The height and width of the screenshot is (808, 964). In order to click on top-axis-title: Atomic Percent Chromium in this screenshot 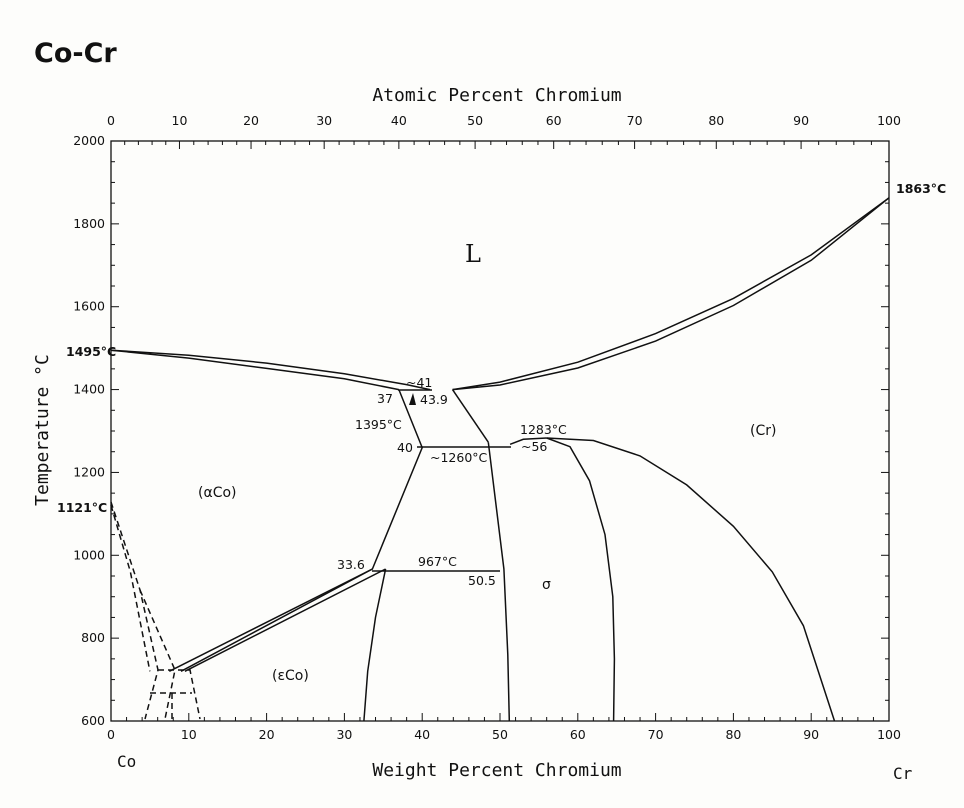, I will do `click(496, 95)`.